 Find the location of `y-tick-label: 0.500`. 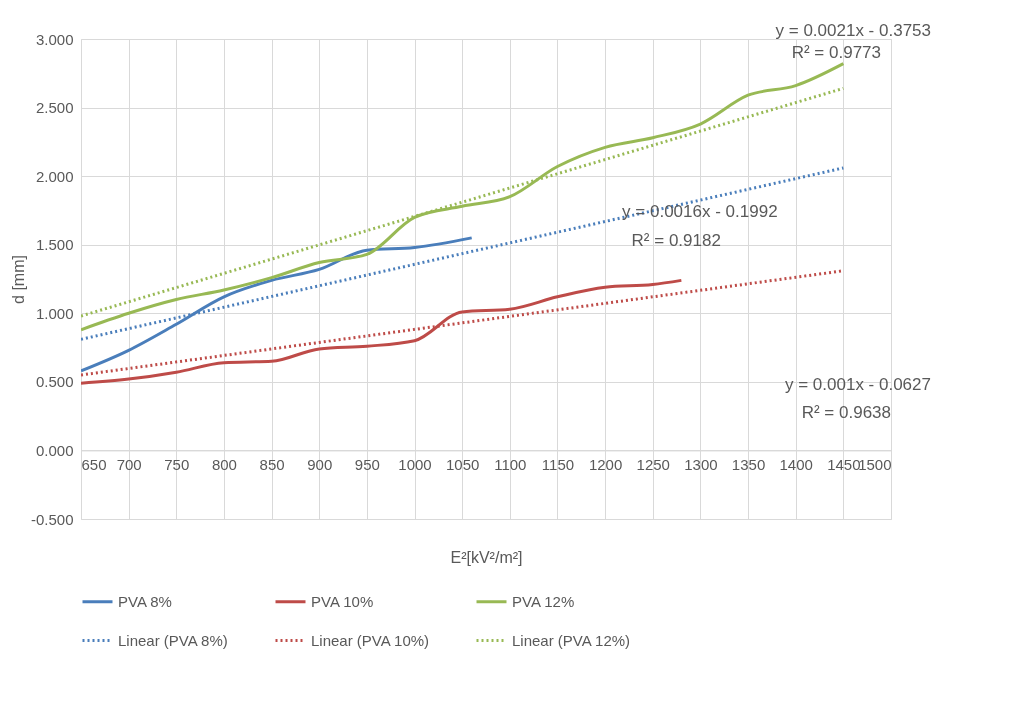

y-tick-label: 0.500 is located at coordinates (54, 382).